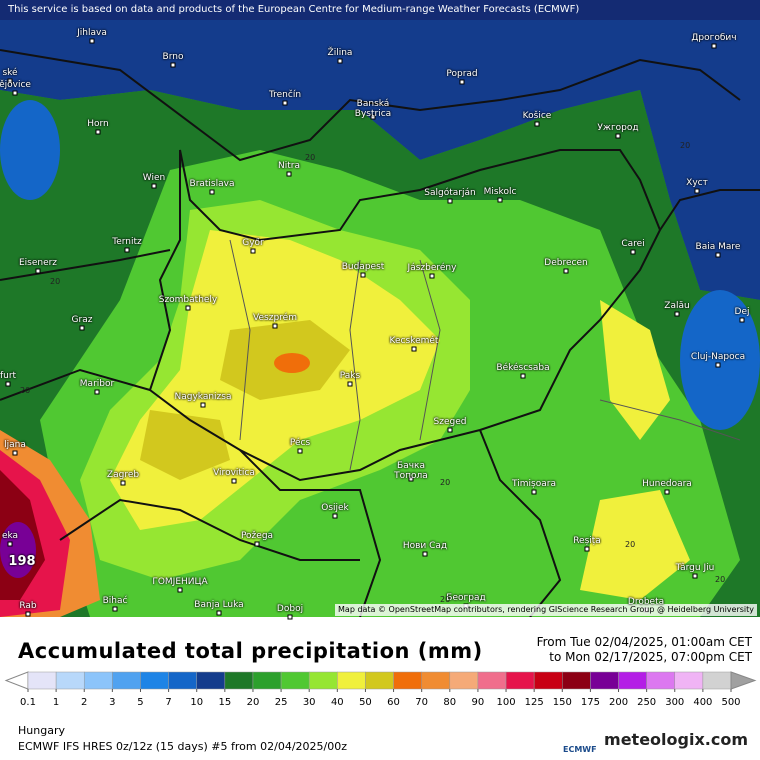 The width and height of the screenshot is (760, 760). I want to click on legend-label: 500, so click(731, 702).